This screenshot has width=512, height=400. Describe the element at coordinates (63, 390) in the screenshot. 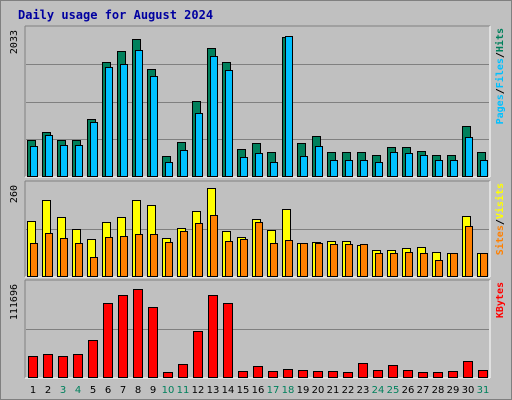

I see `x-tick-label: 3` at that location.